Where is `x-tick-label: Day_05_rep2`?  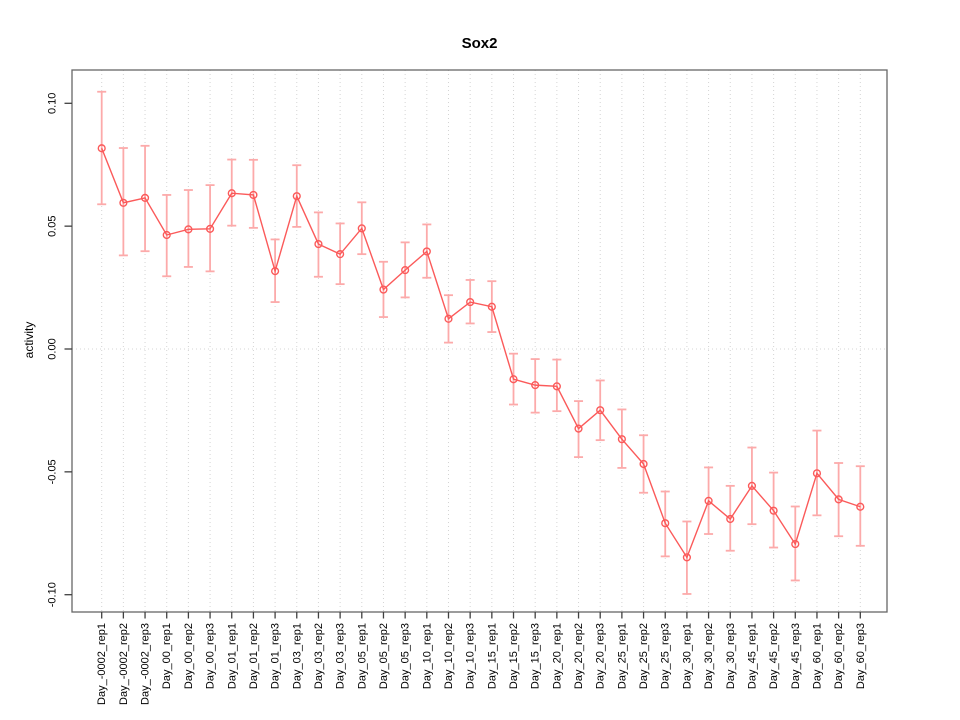
x-tick-label: Day_05_rep2 is located at coordinates (384, 656).